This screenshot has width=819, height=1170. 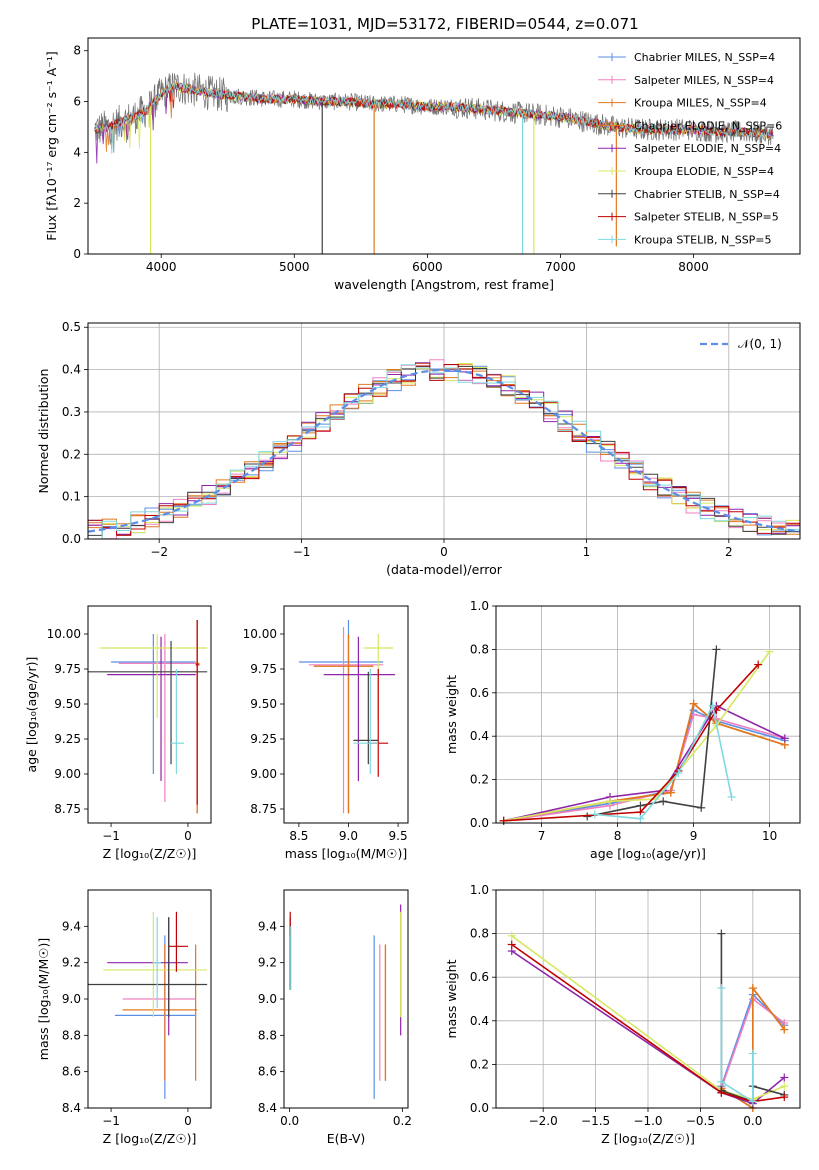 I want to click on x-axis-label: wavelength [Angstrom, rest frame], so click(x=444, y=284).